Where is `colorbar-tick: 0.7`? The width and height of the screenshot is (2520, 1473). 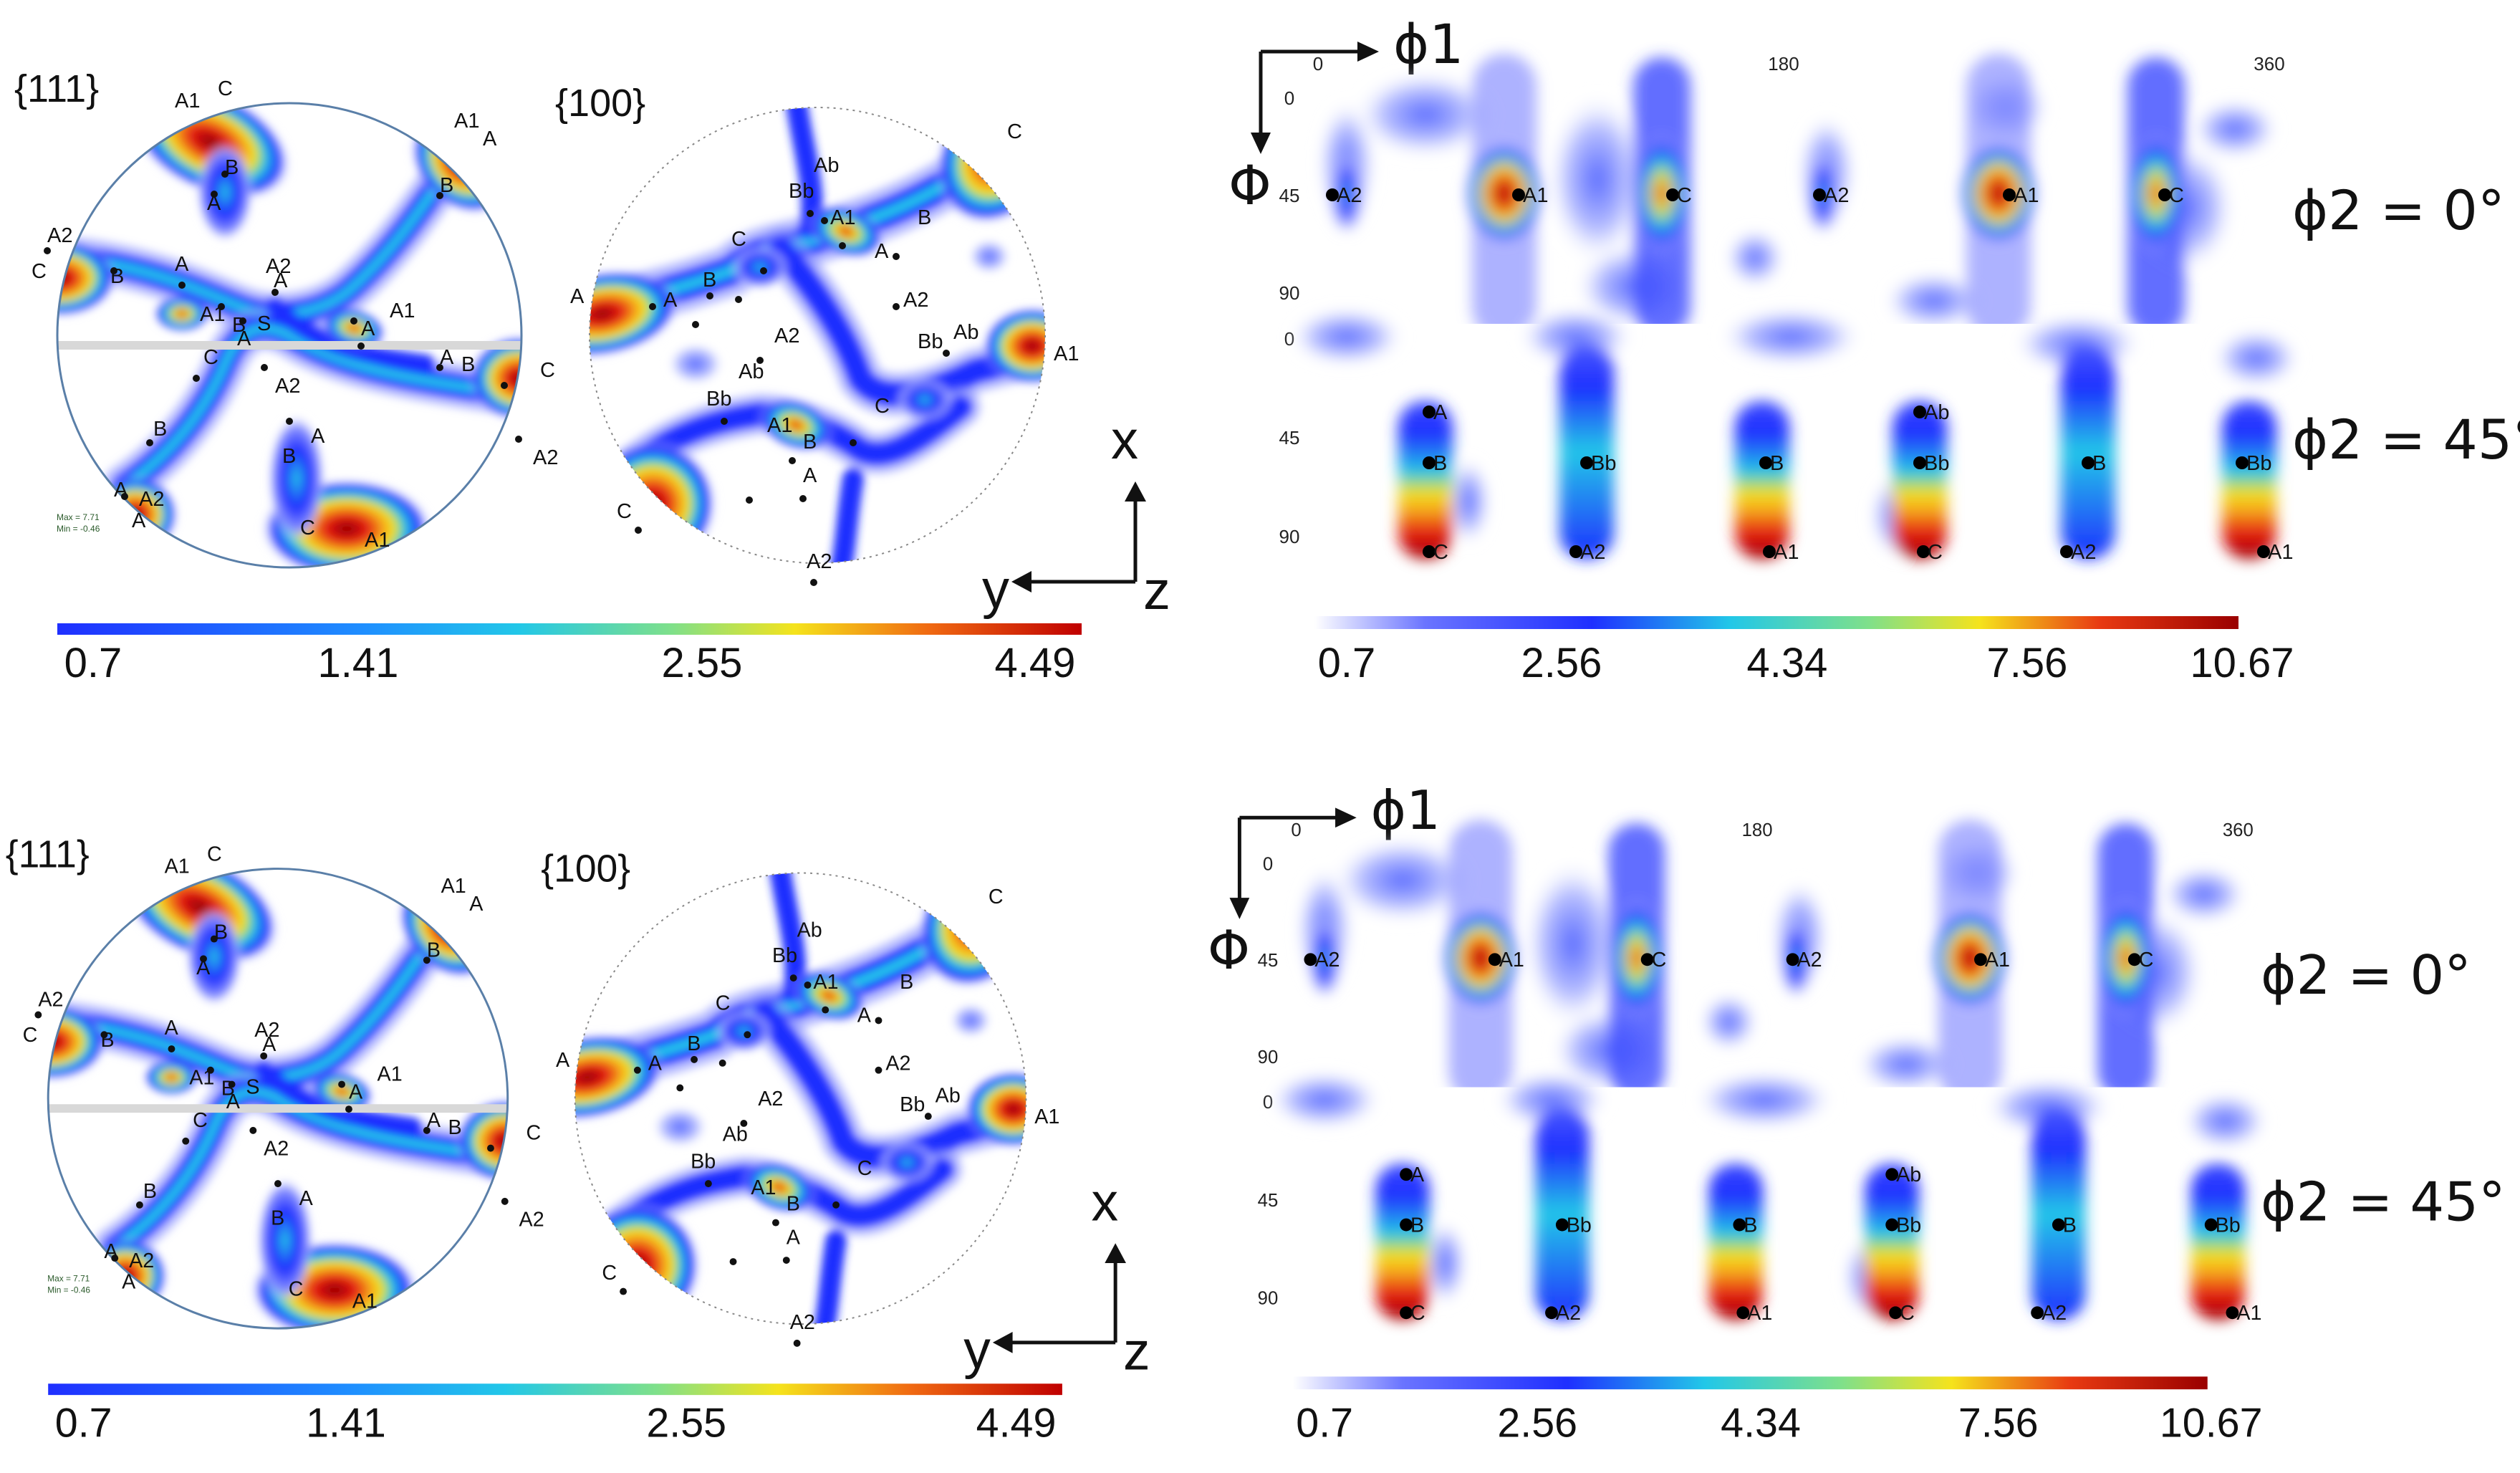 colorbar-tick: 0.7 is located at coordinates (93, 663).